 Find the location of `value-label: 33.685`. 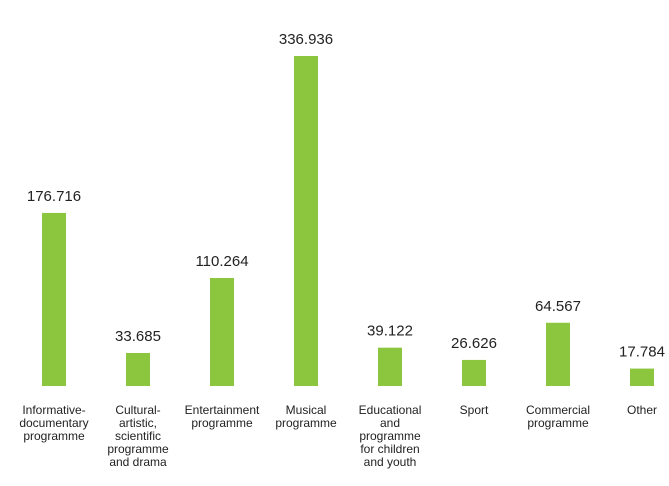

value-label: 33.685 is located at coordinates (138, 336).